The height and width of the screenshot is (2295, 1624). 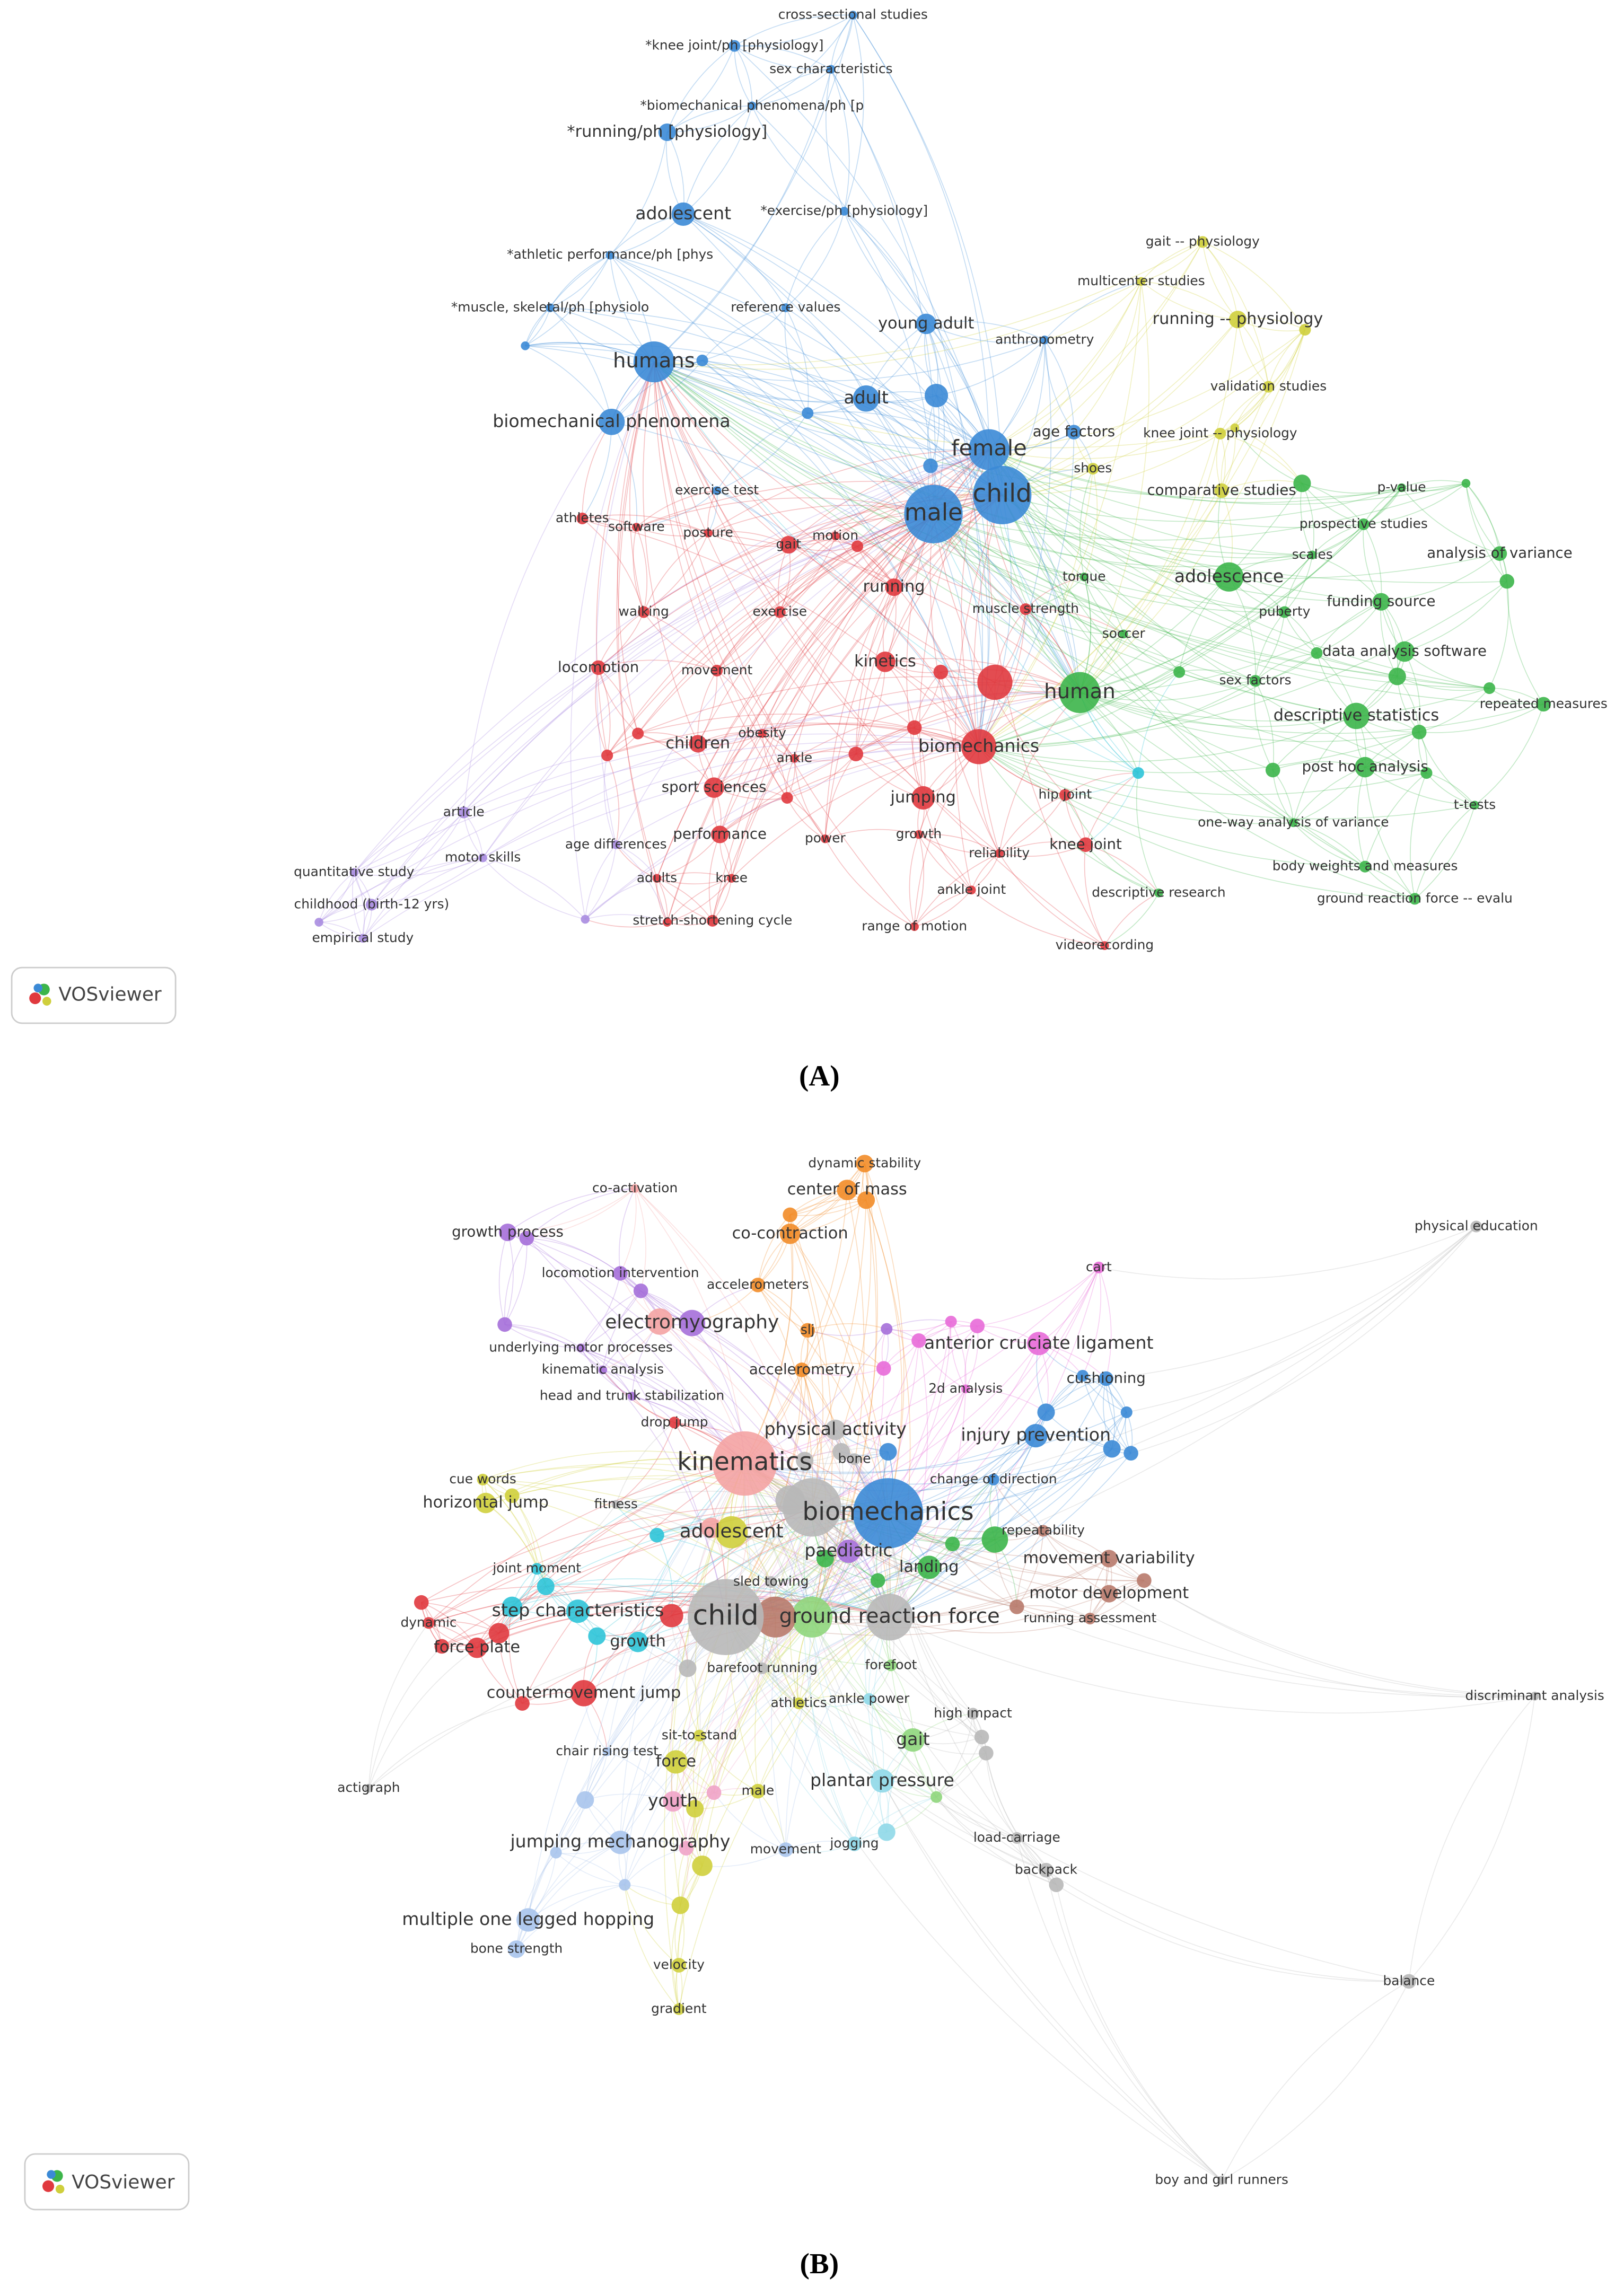 What do you see at coordinates (1475, 804) in the screenshot?
I see `node-label: t-tests` at bounding box center [1475, 804].